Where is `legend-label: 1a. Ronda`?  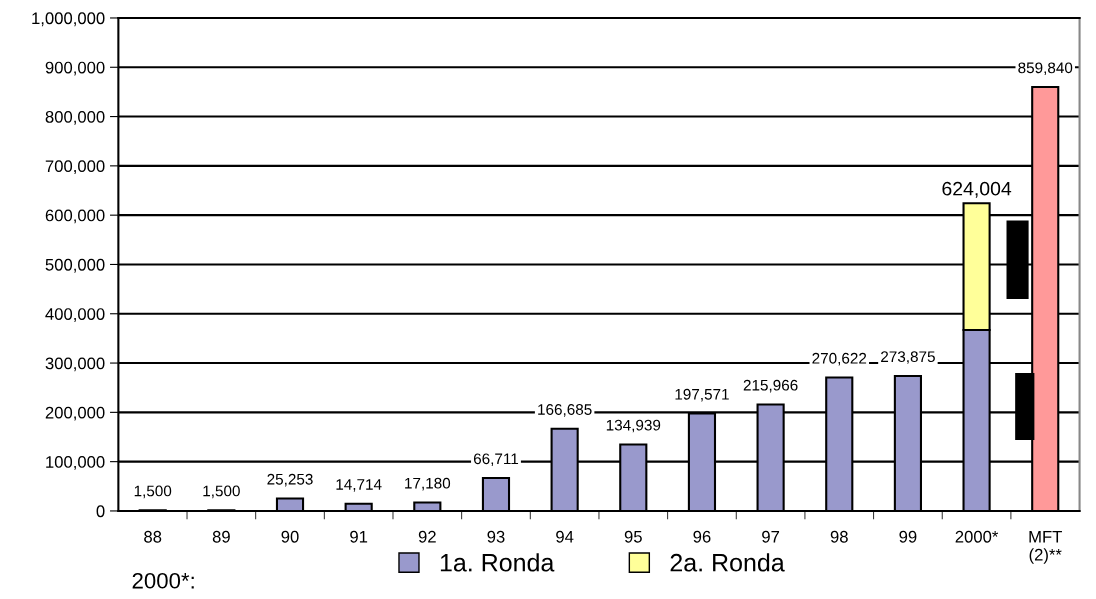
legend-label: 1a. Ronda is located at coordinates (497, 562).